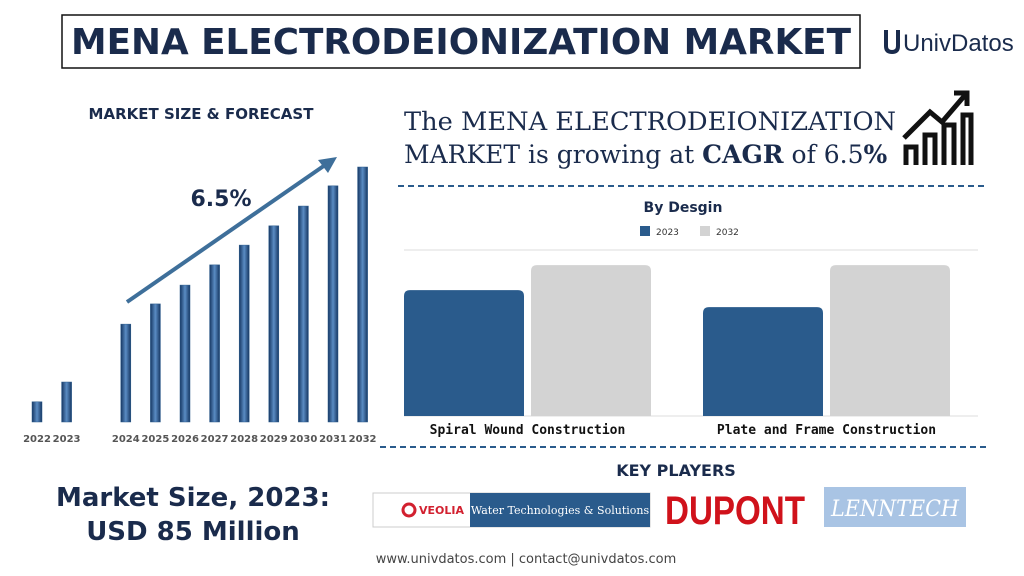 Image resolution: width=1024 pixels, height=576 pixels. Describe the element at coordinates (303, 439) in the screenshot. I see `x-tick-label: 2030` at that location.